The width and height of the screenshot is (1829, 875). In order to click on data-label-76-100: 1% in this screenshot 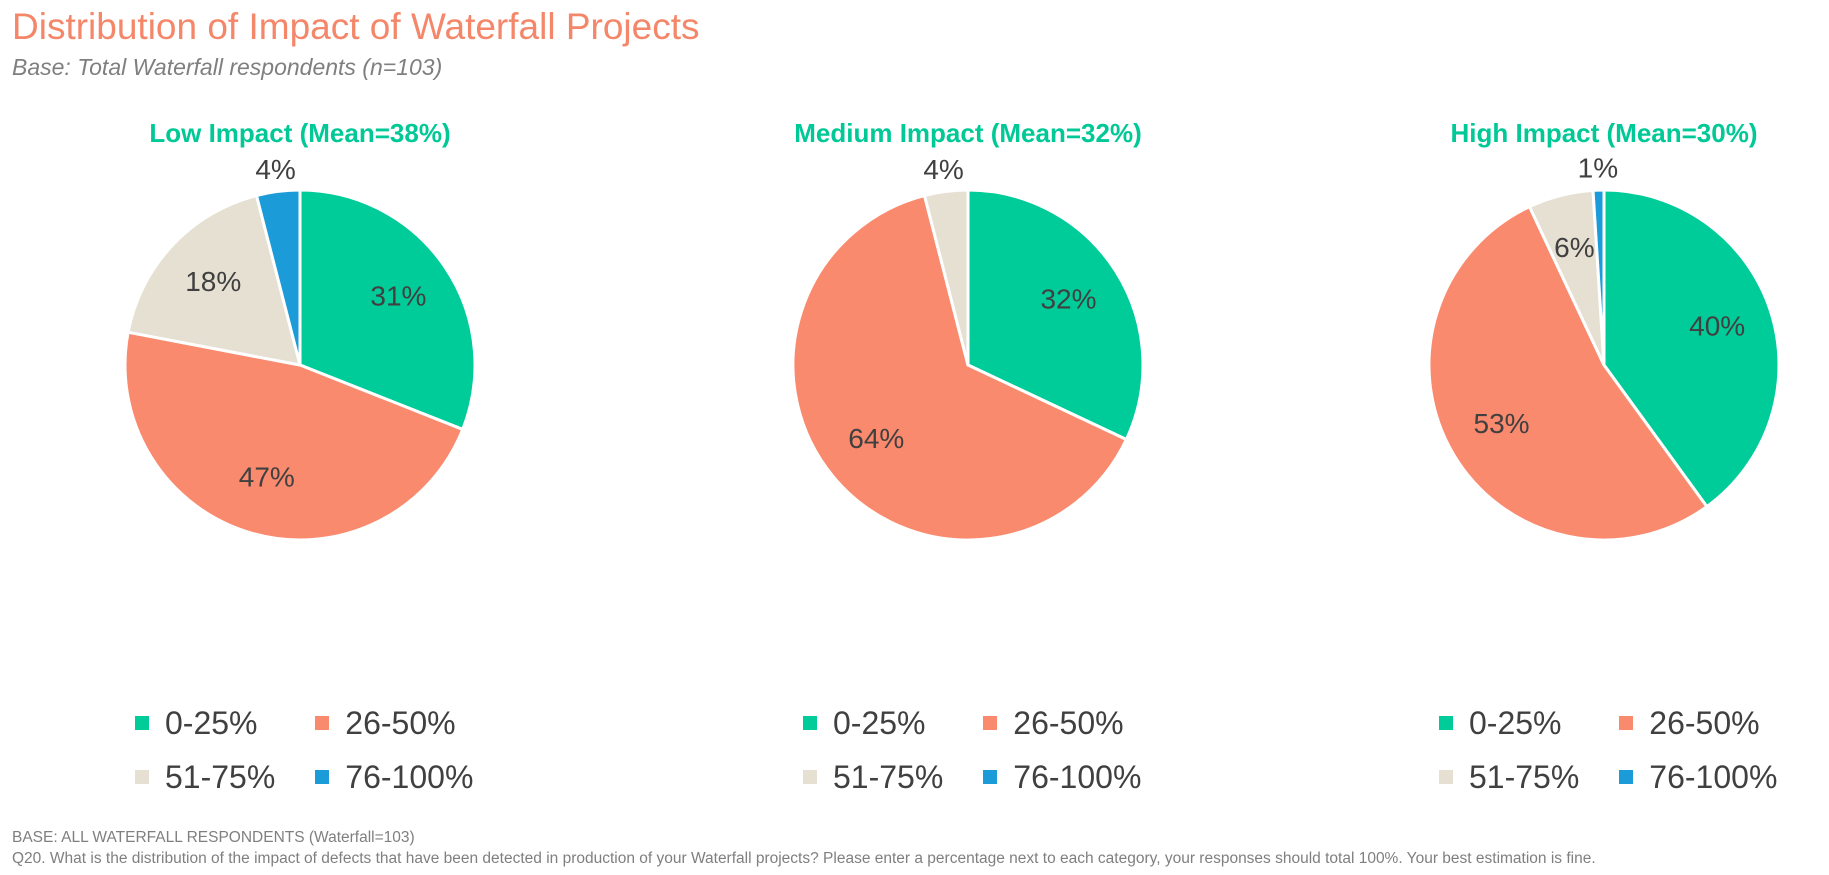, I will do `click(1598, 167)`.